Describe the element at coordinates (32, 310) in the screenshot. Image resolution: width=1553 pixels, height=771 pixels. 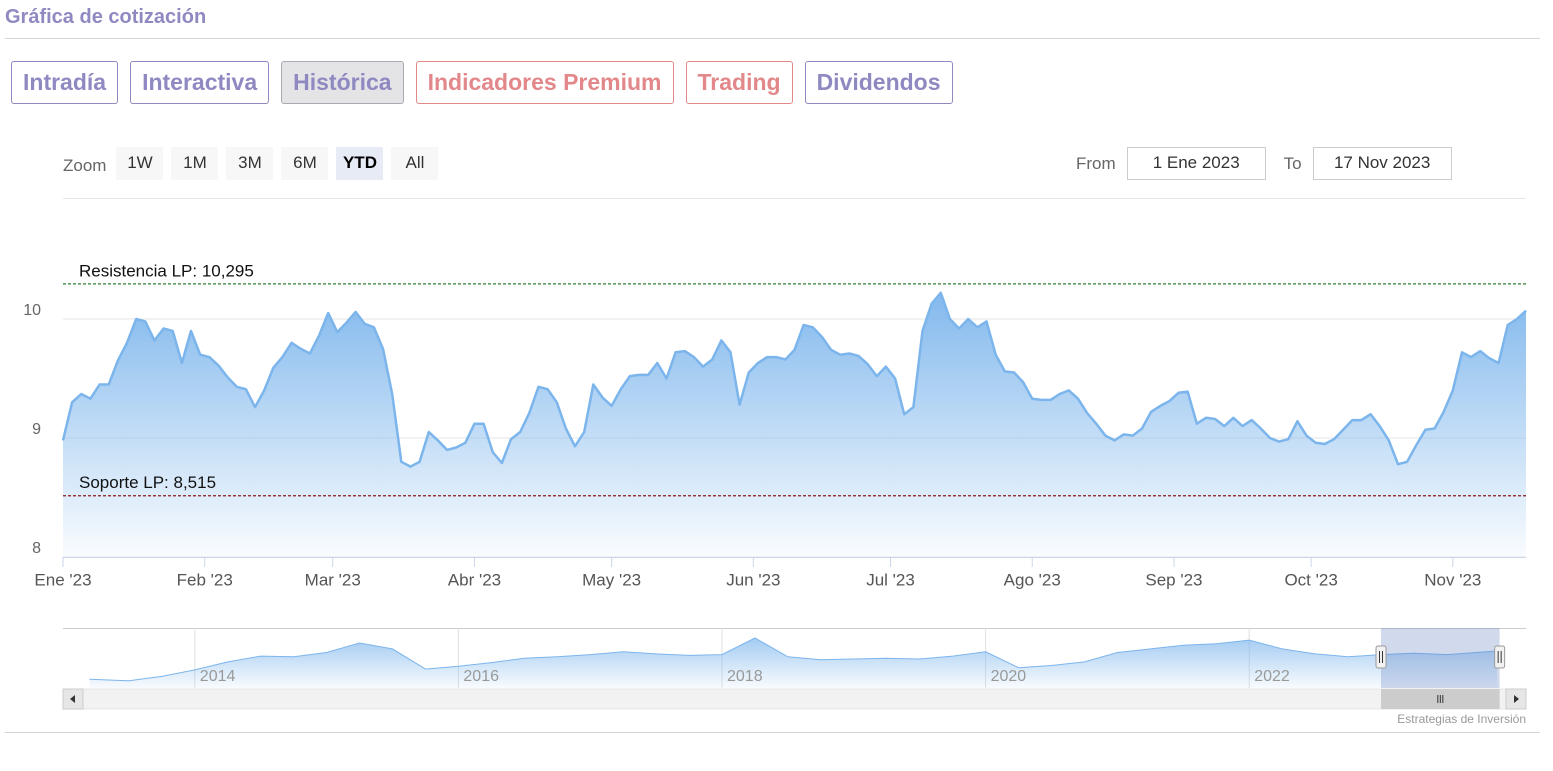
I see `y-tick-label: 10` at that location.